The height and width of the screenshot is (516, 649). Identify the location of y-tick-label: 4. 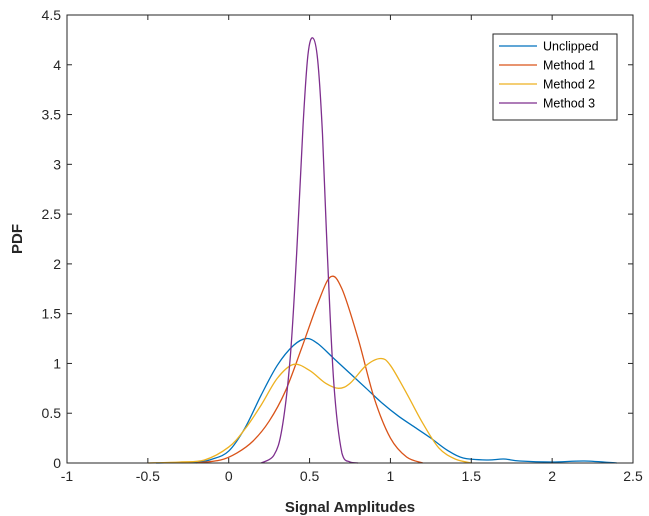
(57, 65).